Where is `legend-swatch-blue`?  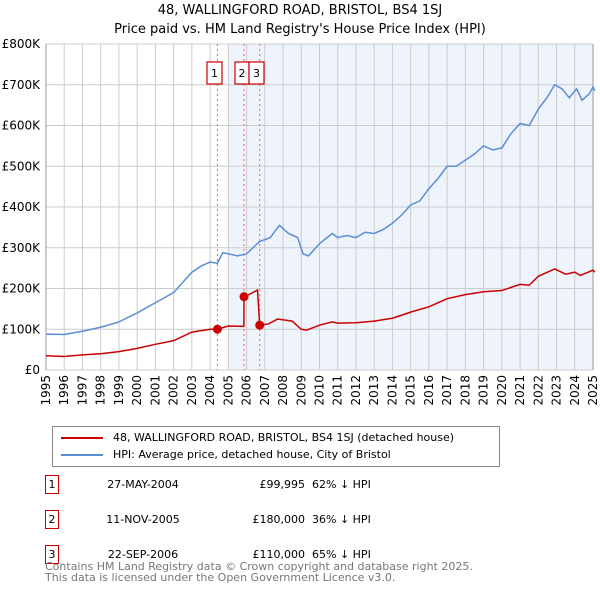 legend-swatch-blue is located at coordinates (82, 454).